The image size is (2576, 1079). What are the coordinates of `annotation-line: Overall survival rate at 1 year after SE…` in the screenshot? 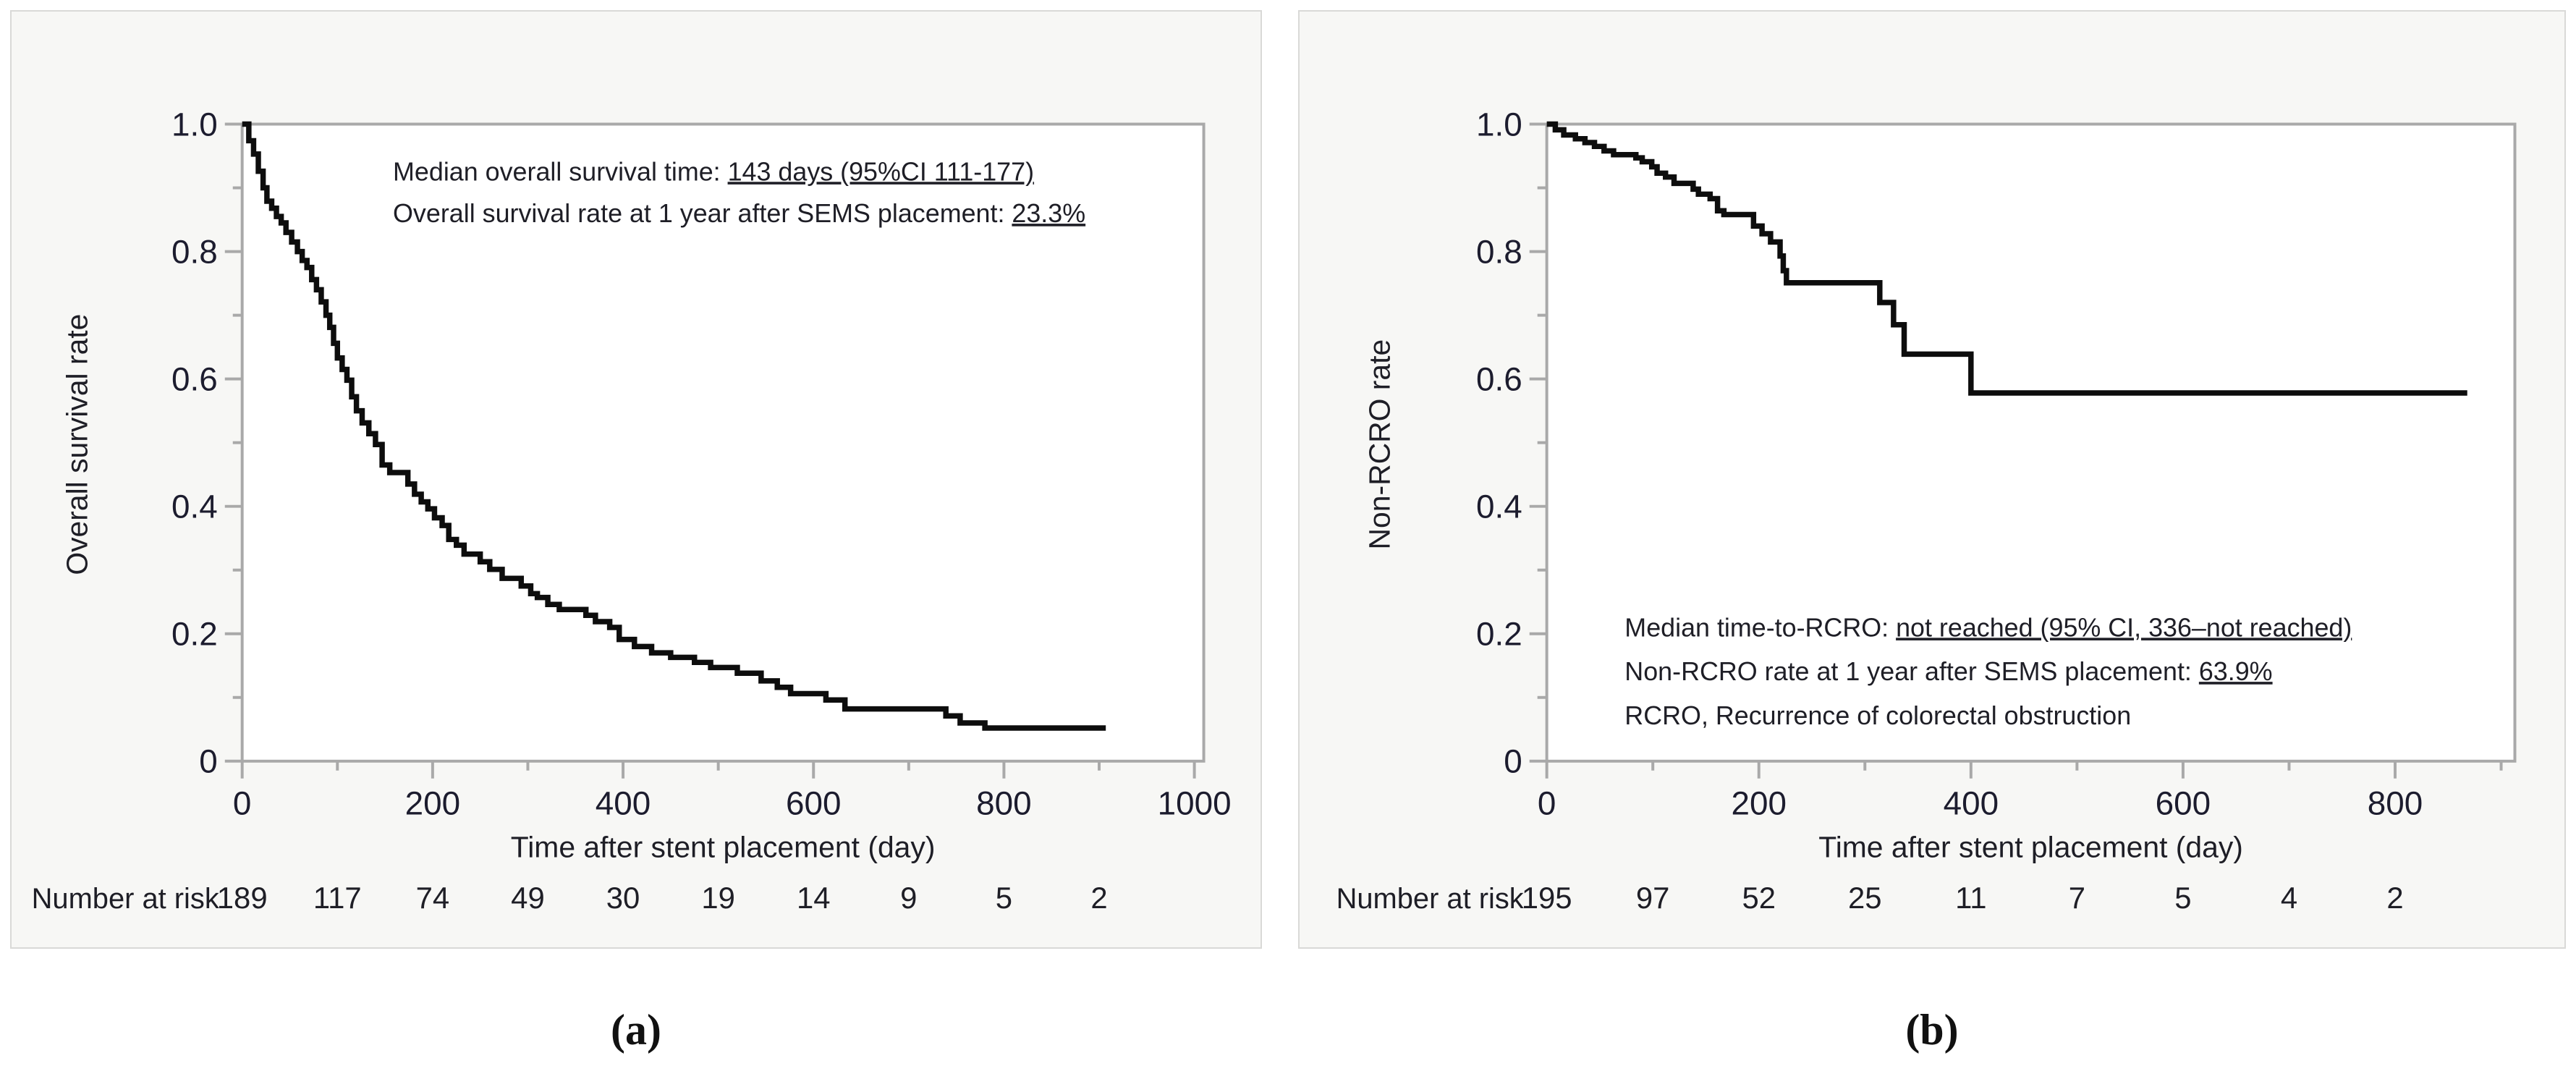 It's located at (739, 213).